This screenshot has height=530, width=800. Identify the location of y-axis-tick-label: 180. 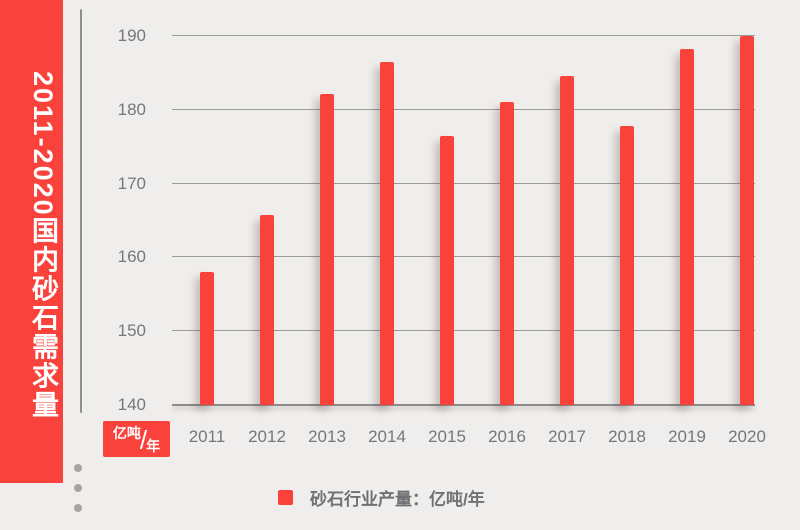
(131, 109).